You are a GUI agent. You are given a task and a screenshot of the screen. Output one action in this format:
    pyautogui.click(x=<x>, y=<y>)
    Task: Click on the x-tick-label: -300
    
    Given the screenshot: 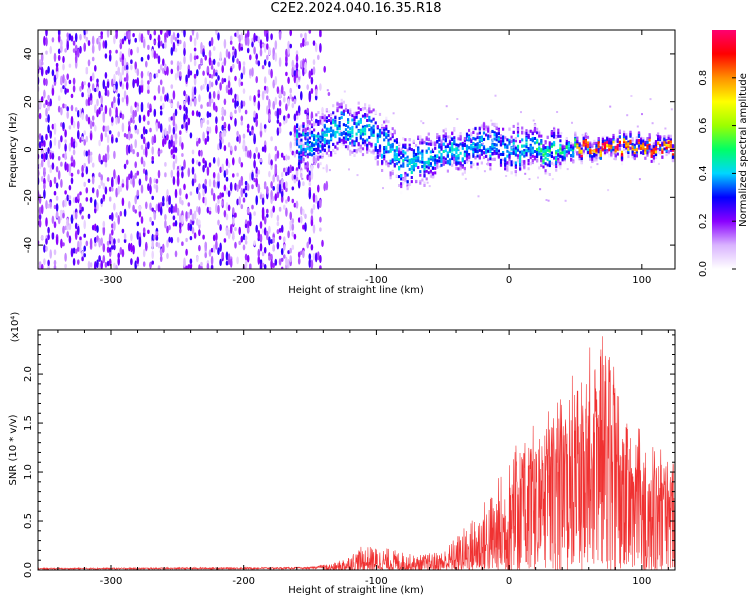 What is the action you would take?
    pyautogui.click(x=111, y=280)
    